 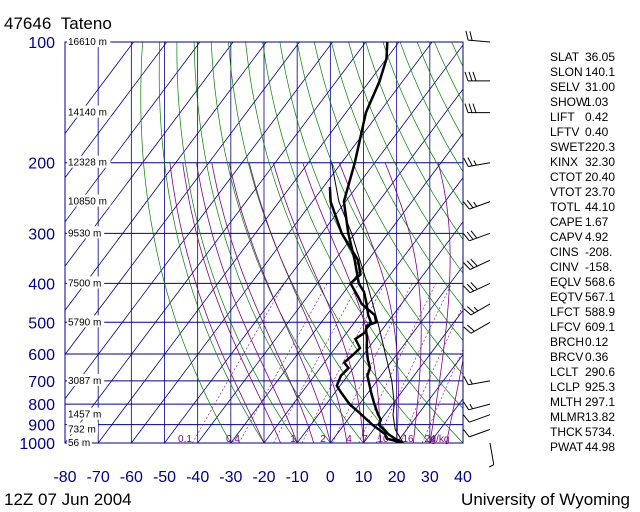 I want to click on index-name: MLMR, so click(x=568, y=417).